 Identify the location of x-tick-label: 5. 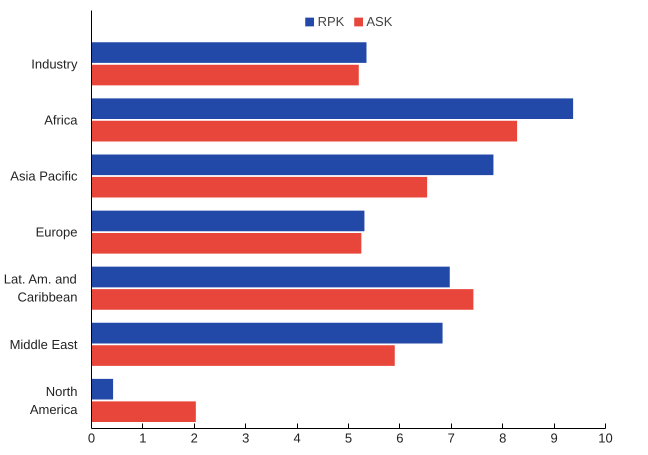
(348, 438).